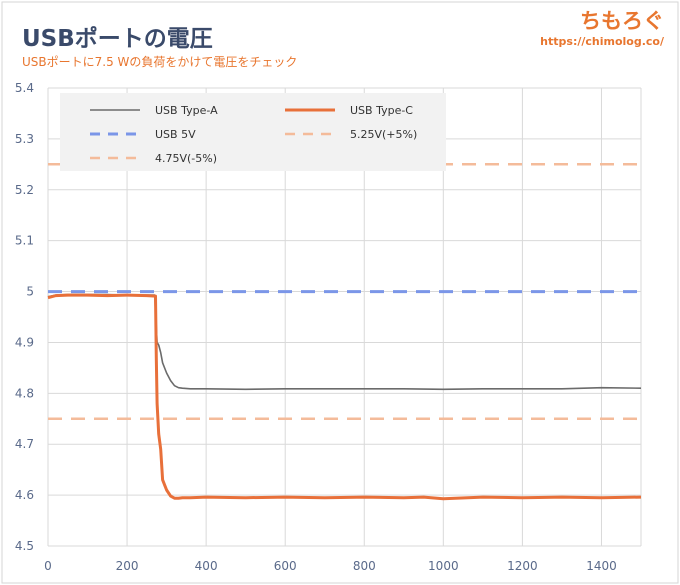 This screenshot has width=680, height=585. I want to click on logo-url: https://chimolog.co/, so click(602, 41).